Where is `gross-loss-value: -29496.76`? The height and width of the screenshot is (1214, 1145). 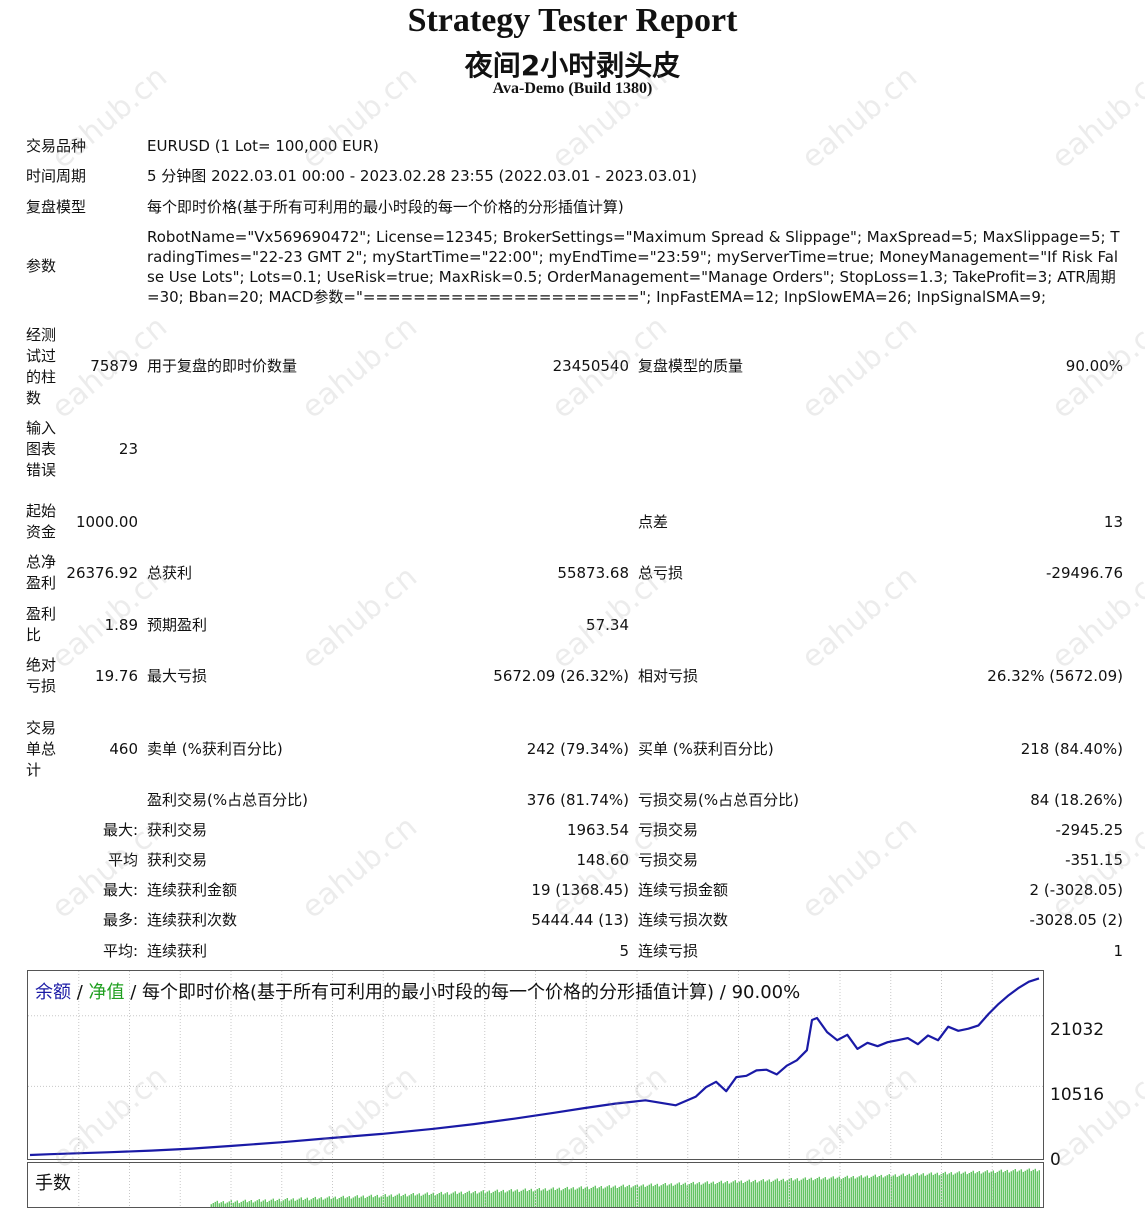
gross-loss-value: -29496.76 is located at coordinates (1084, 573).